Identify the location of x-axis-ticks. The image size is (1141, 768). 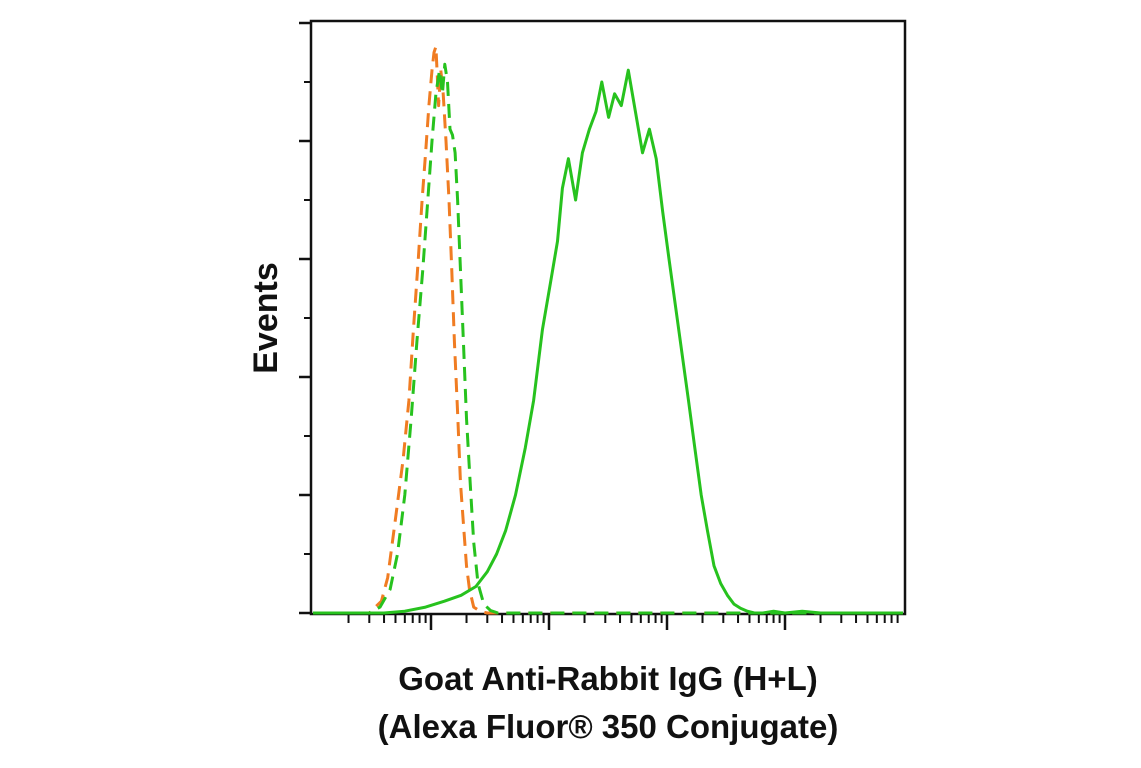
(623, 622).